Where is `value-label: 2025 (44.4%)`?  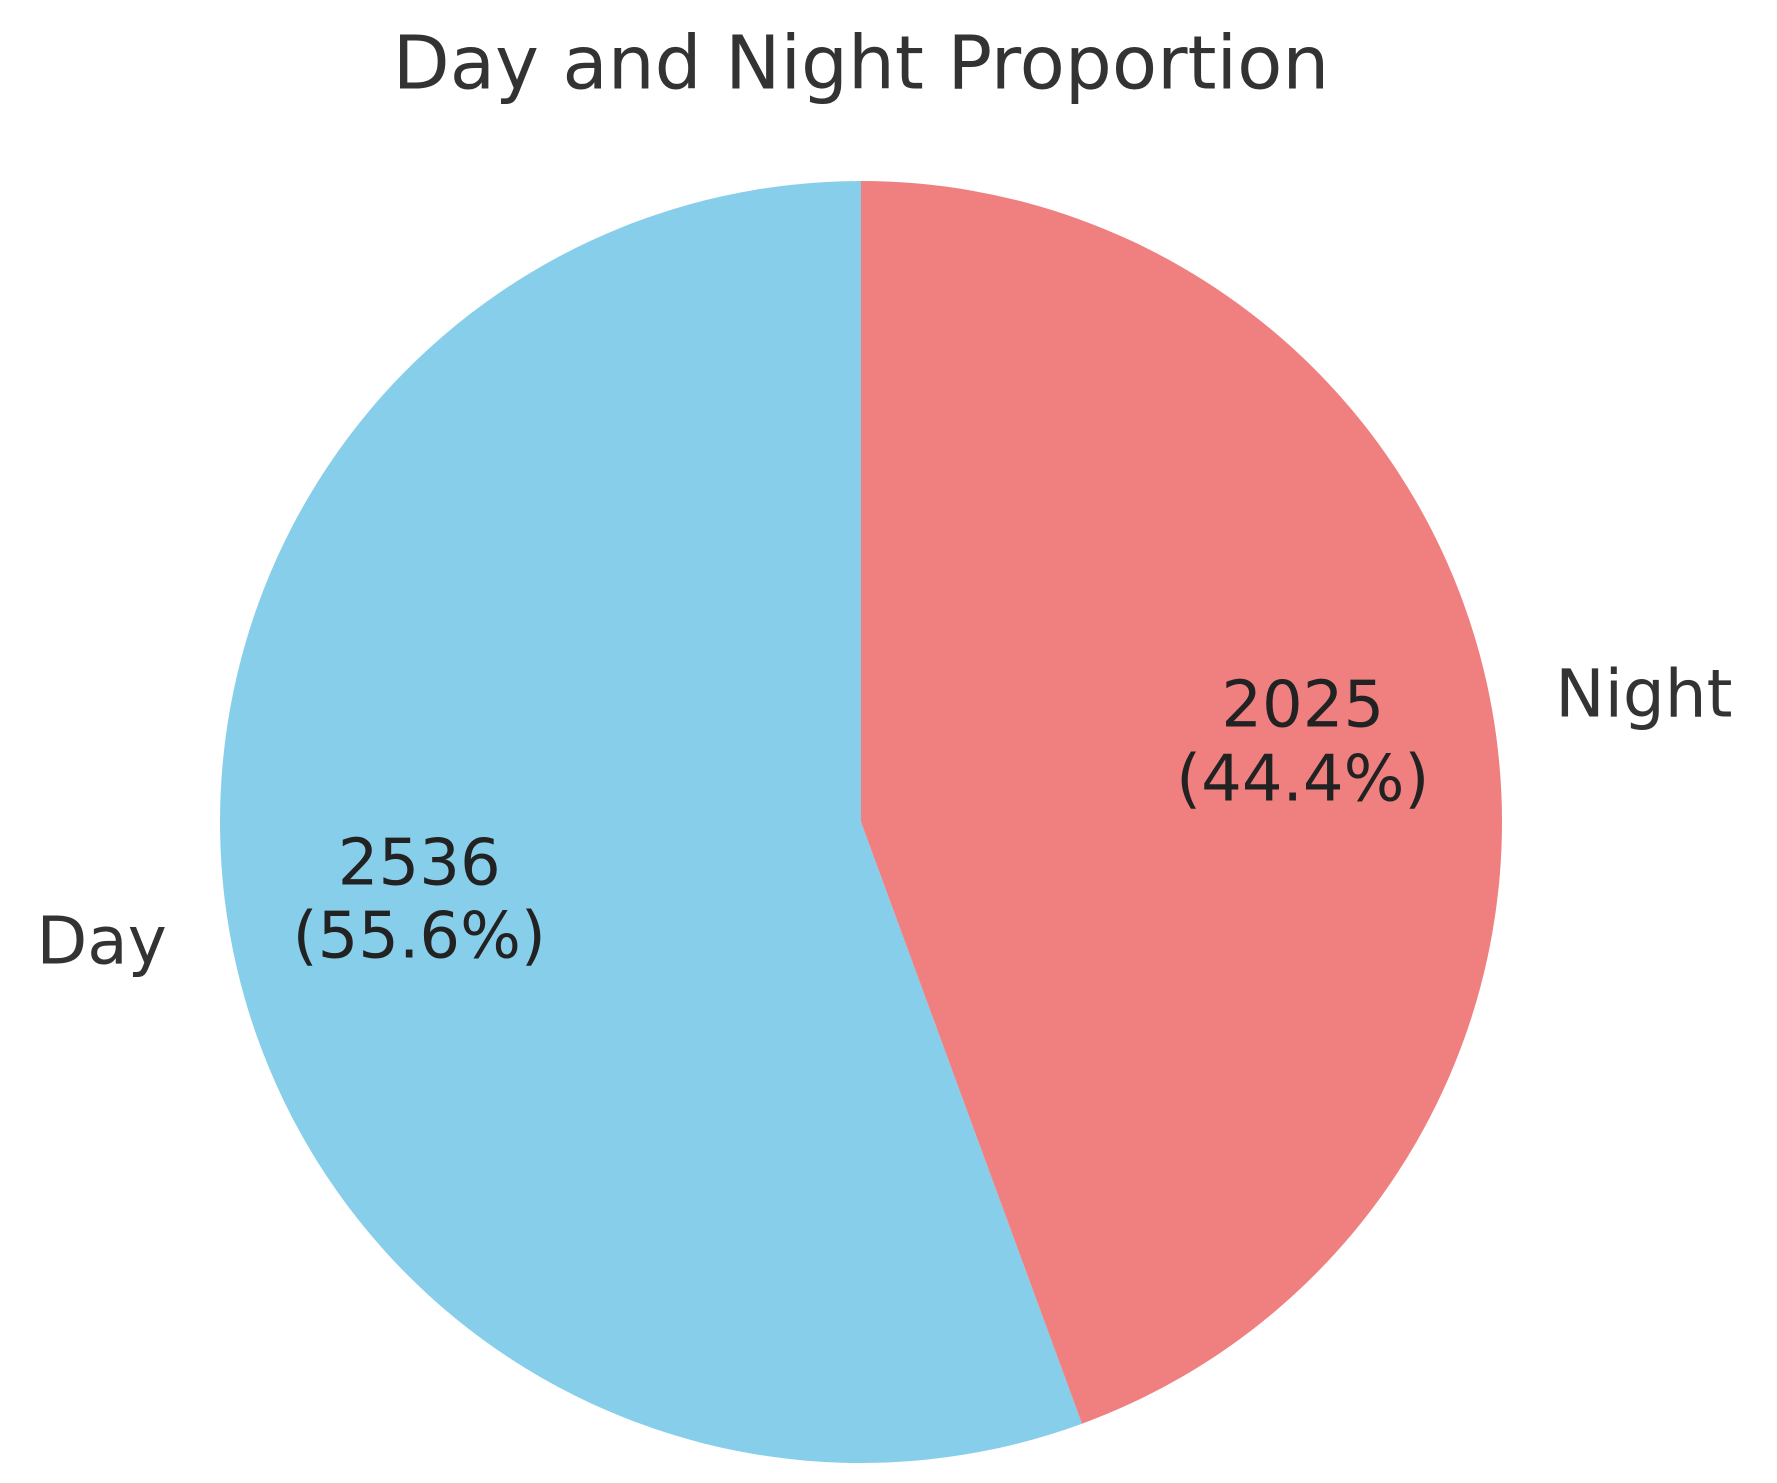 value-label: 2025 (44.4%) is located at coordinates (1303, 742).